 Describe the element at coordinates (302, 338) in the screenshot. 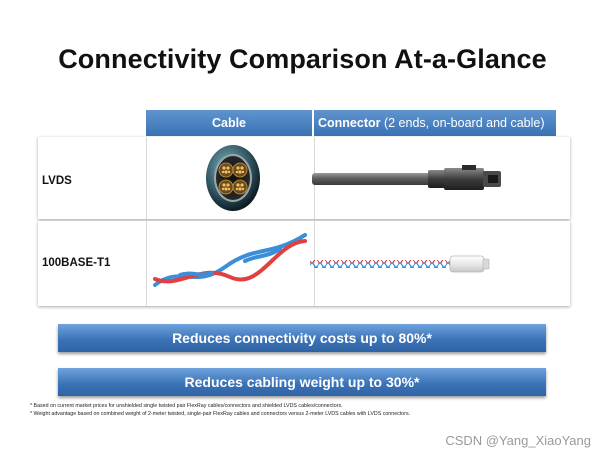

I see `cost-reduction-banner: Reduces connectivity costs up to 80%*` at that location.